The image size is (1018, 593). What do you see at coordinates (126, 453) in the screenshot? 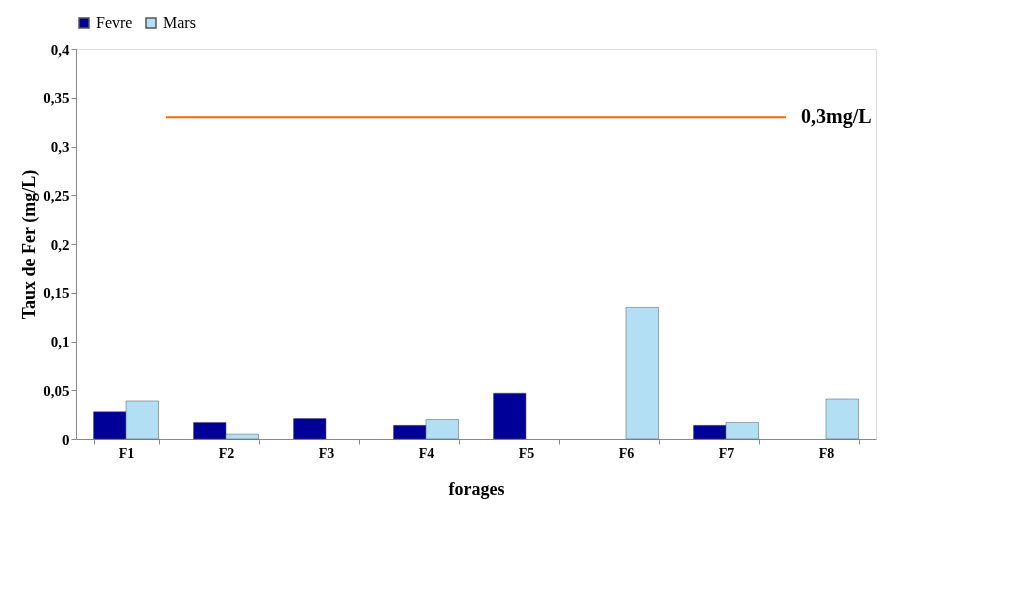
I see `x-tick-label: F1` at bounding box center [126, 453].